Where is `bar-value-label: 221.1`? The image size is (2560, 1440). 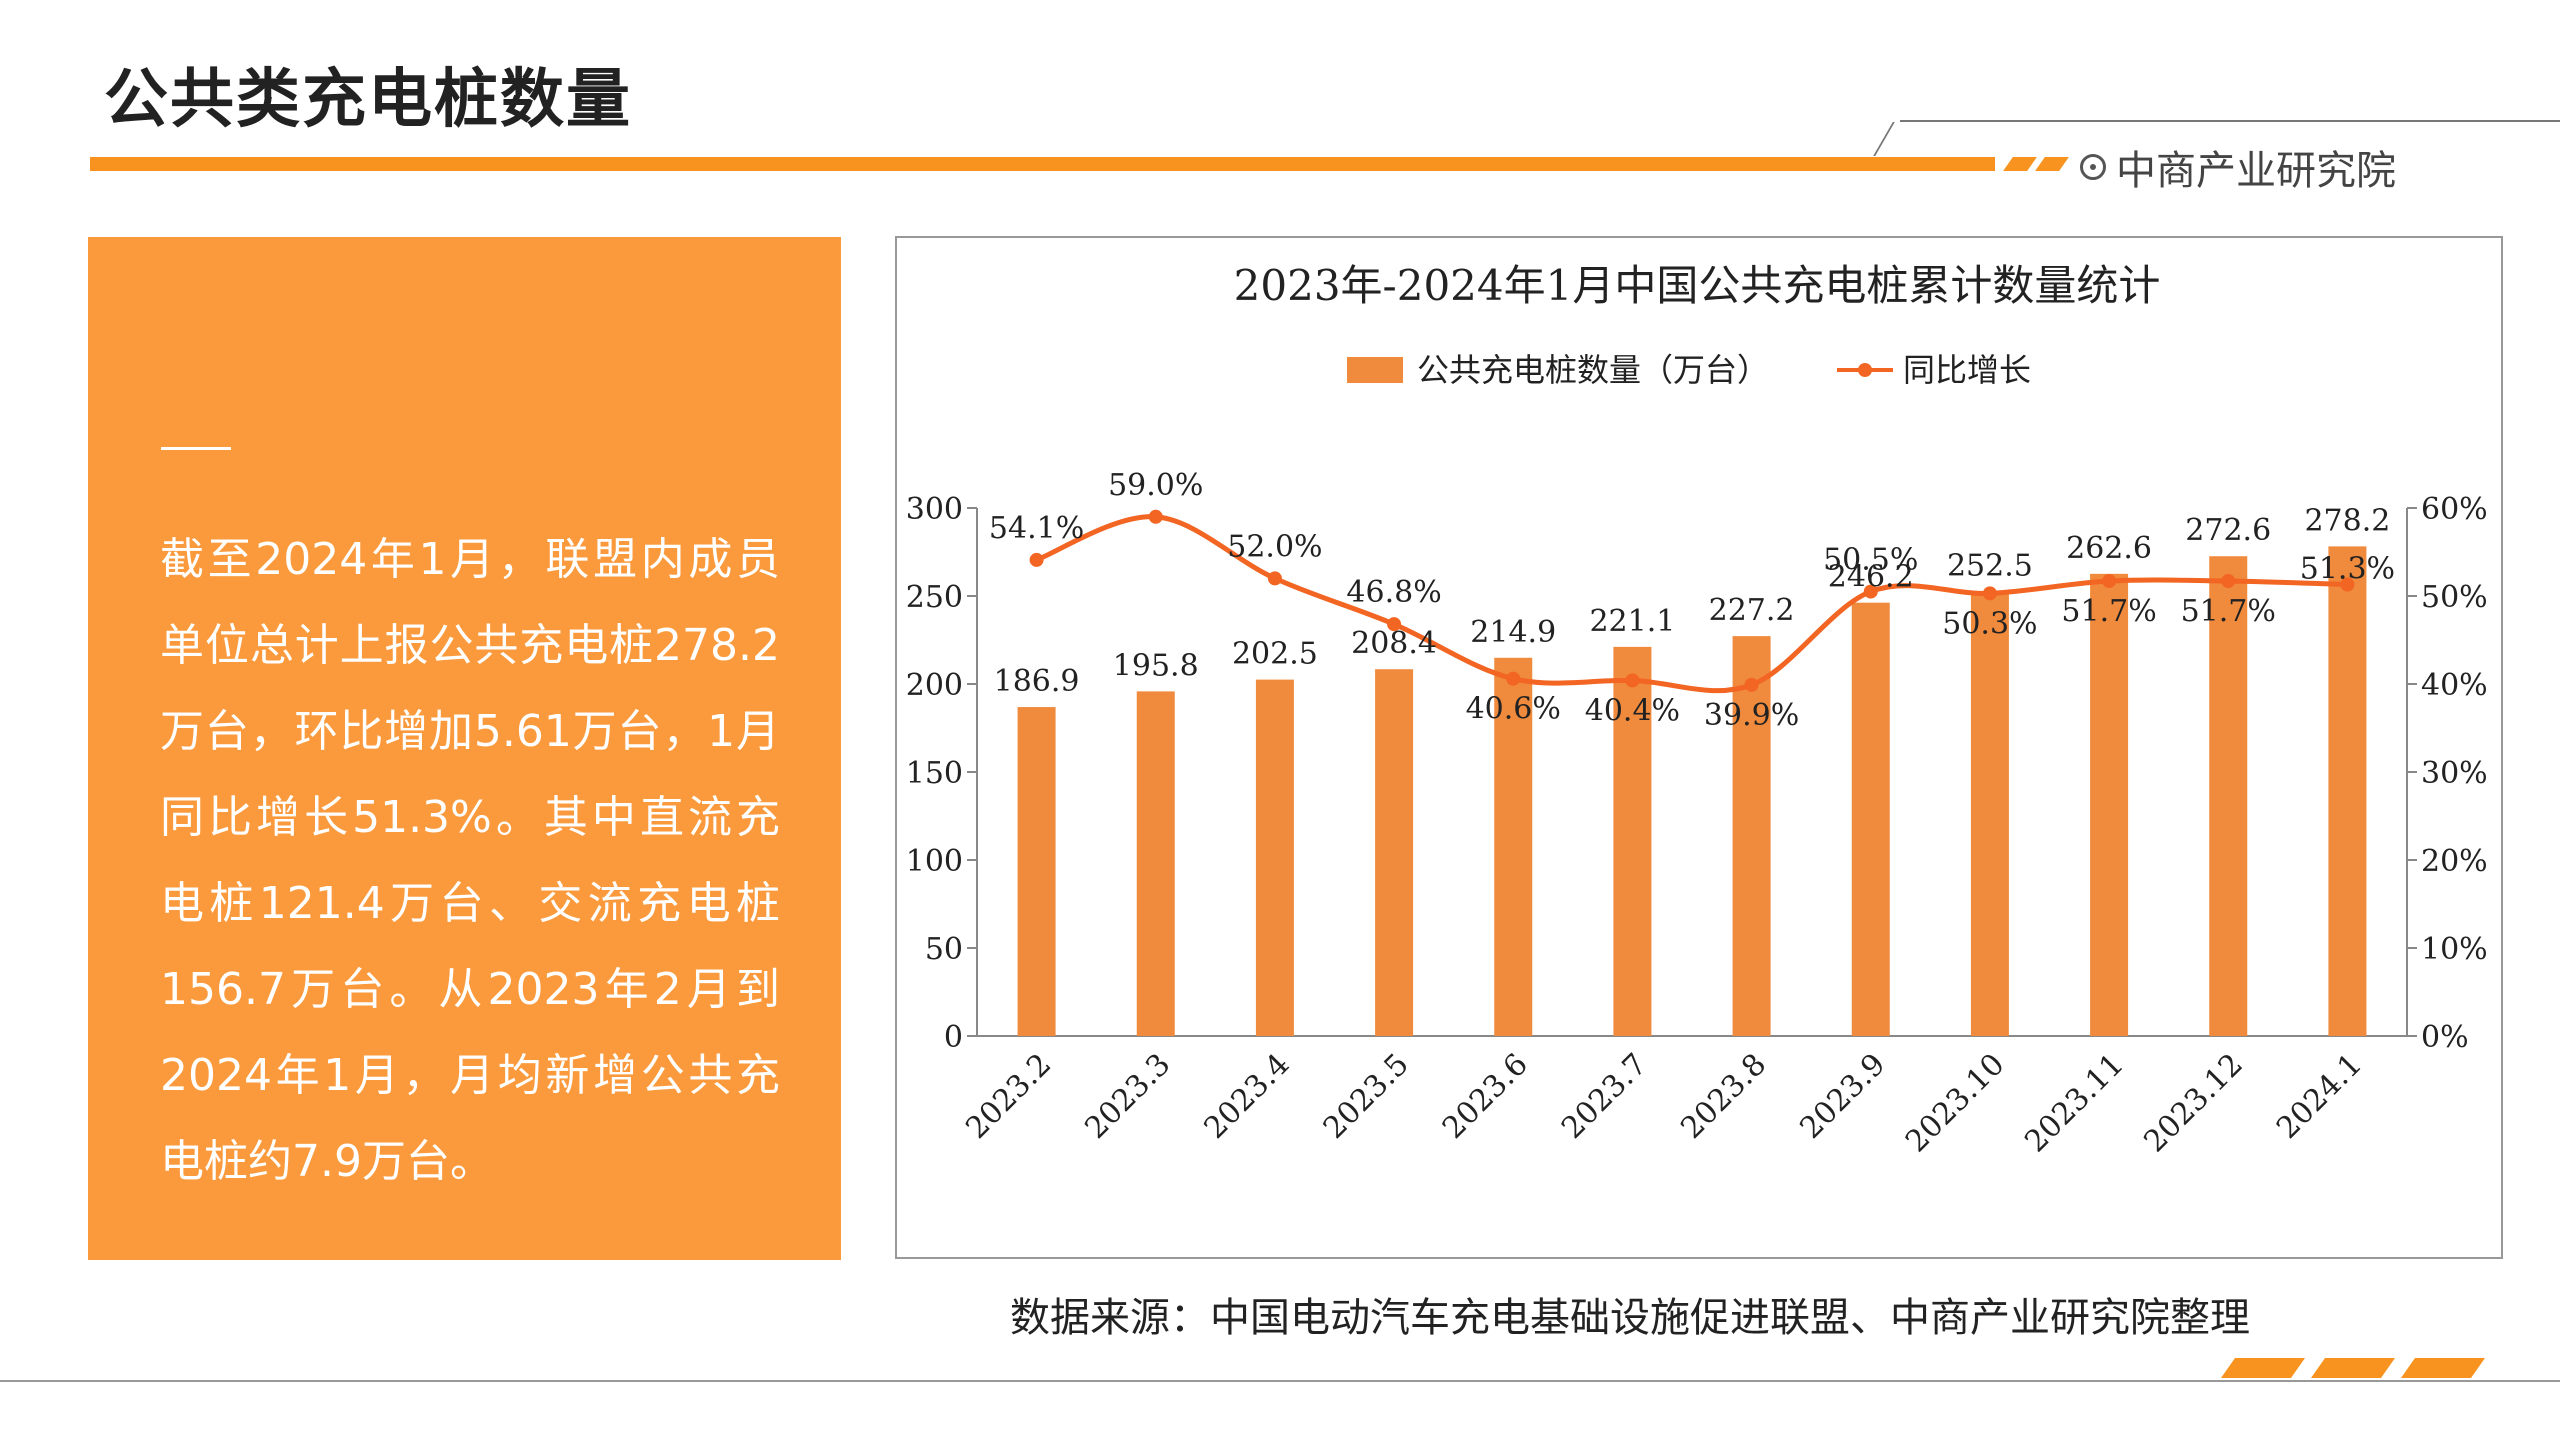
bar-value-label: 221.1 is located at coordinates (1632, 621).